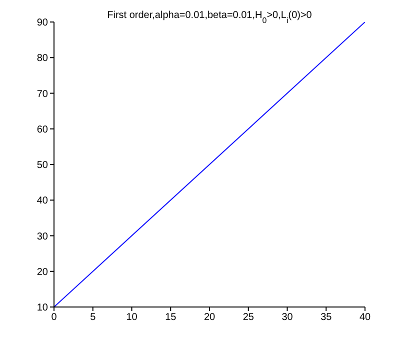 The height and width of the screenshot is (346, 415). I want to click on y-tick-label: 80, so click(42, 58).